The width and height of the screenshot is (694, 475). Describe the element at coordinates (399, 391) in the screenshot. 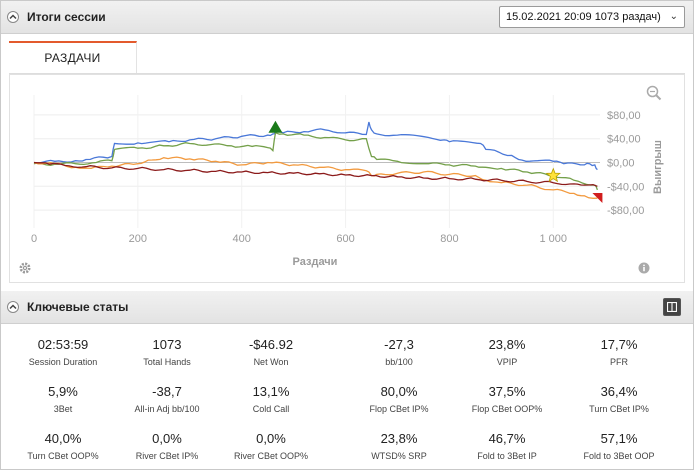

I see `stat-value: 80,0%` at that location.